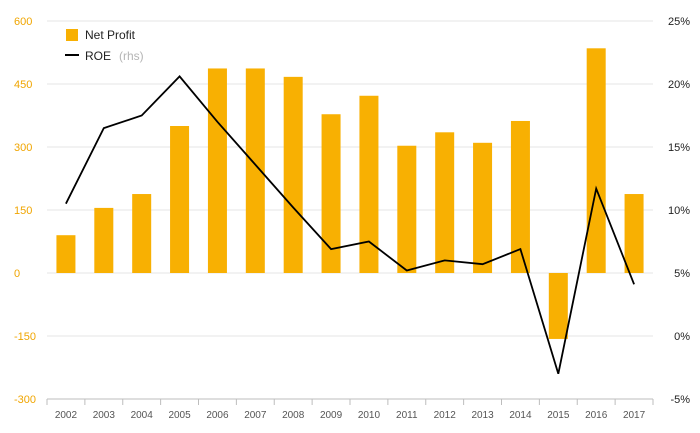 The width and height of the screenshot is (700, 433). I want to click on x-tick-label: 2010, so click(369, 415).